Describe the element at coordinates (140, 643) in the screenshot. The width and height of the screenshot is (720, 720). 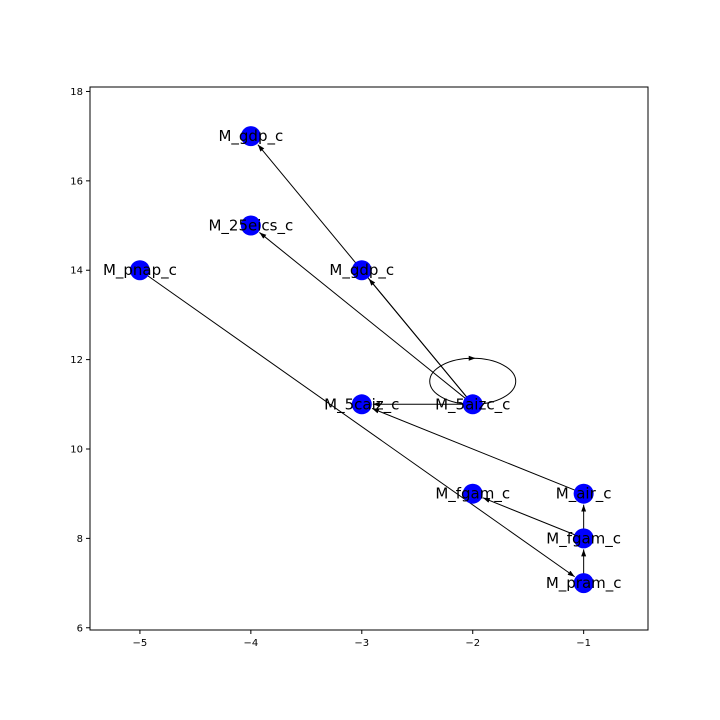
I see `x-tick-label: −5` at that location.